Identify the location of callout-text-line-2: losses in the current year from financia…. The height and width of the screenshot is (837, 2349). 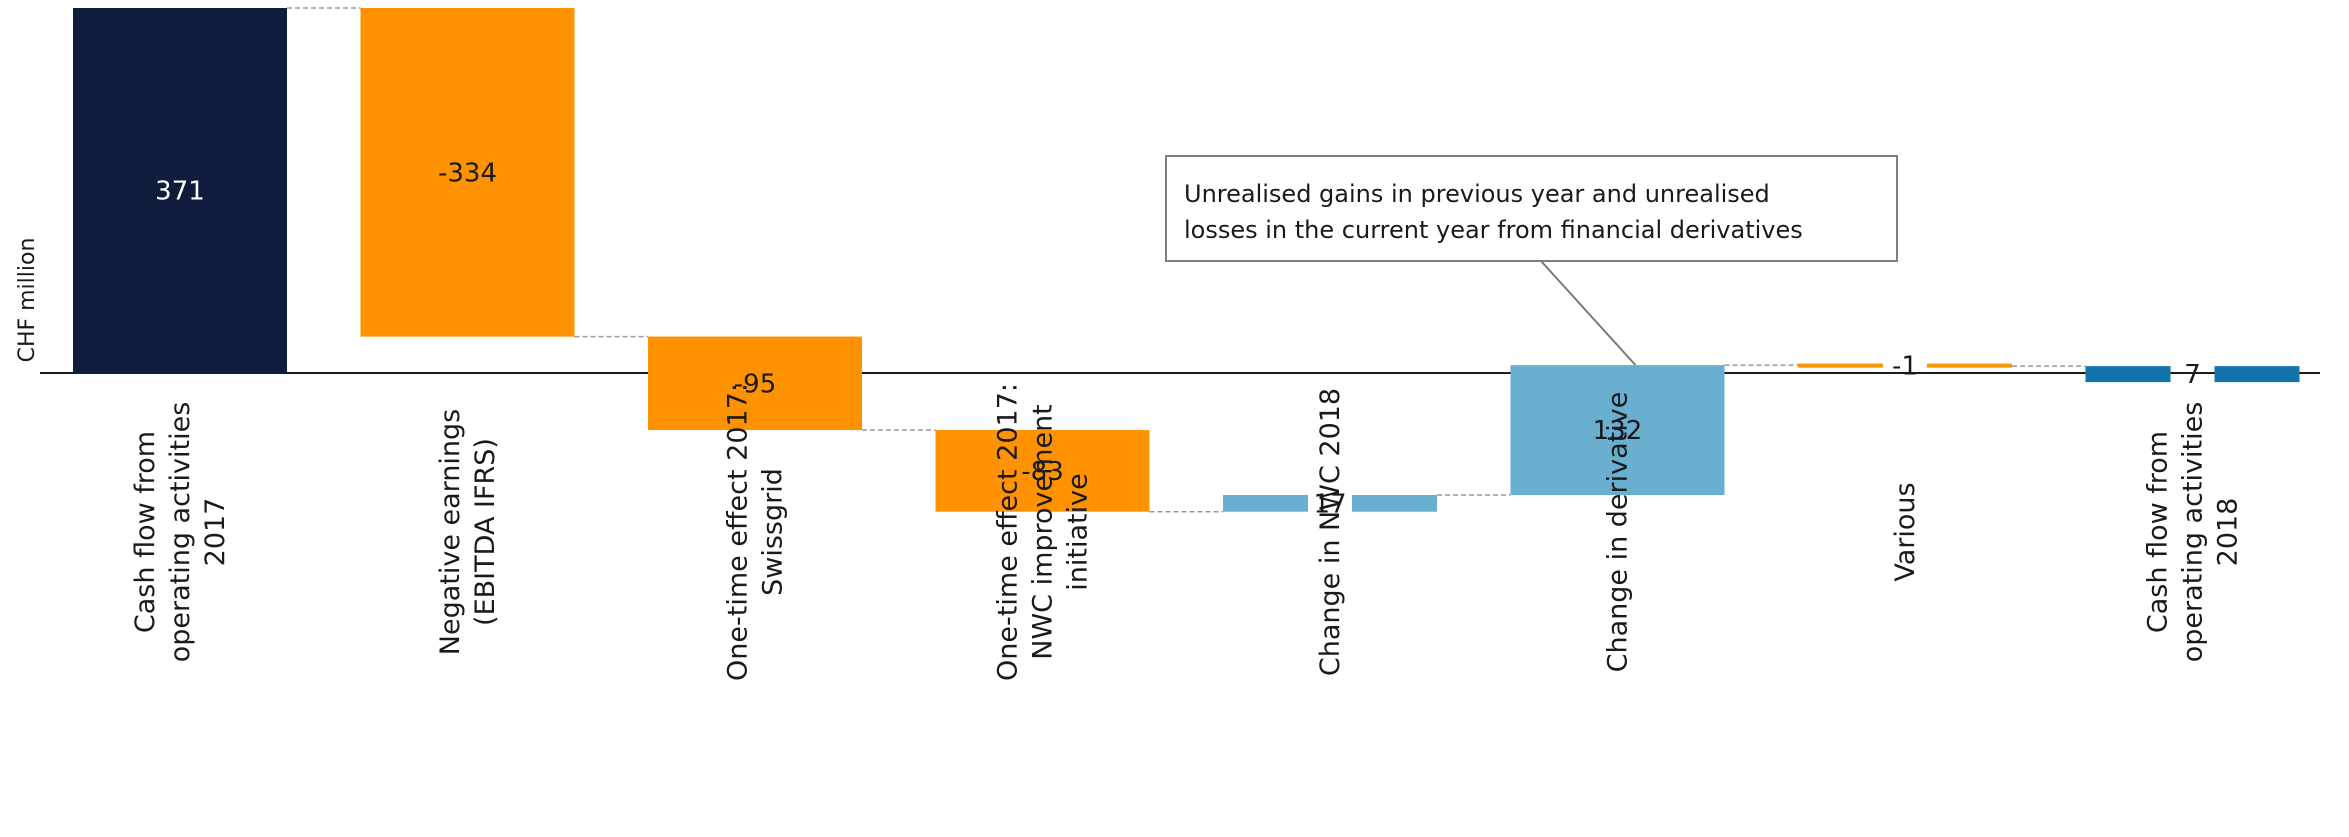
(1493, 230).